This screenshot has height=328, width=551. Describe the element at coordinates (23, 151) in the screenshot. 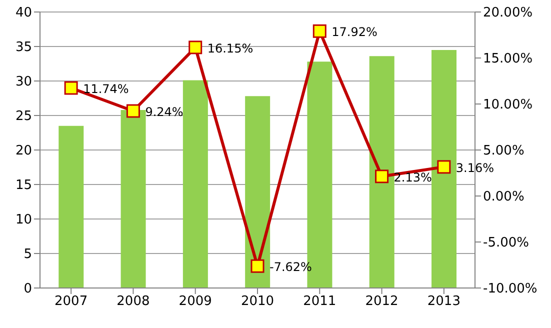

I see `y-tick-label: 20` at that location.